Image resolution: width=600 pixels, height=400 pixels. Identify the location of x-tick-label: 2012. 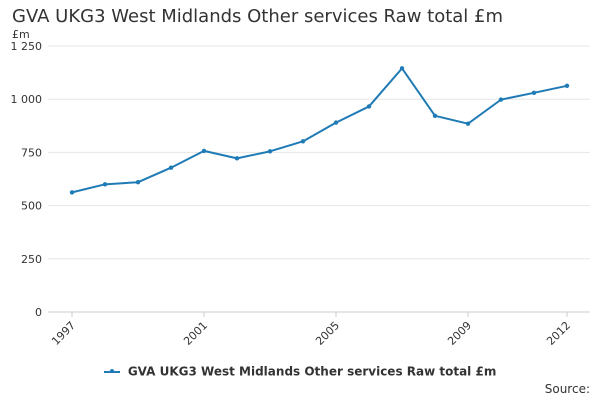
(558, 333).